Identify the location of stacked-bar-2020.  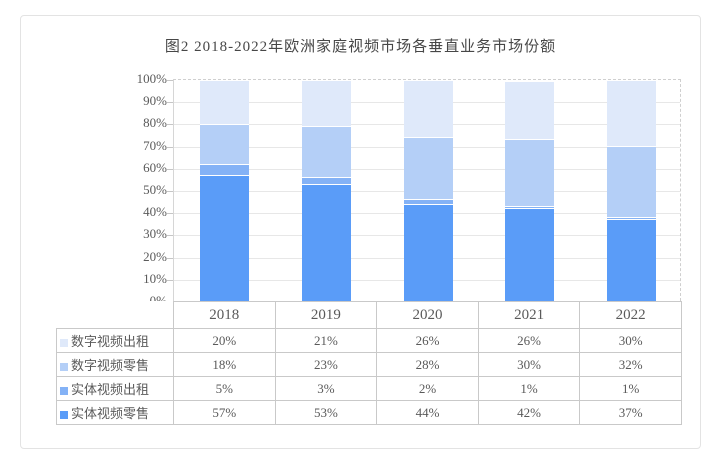
(428, 190).